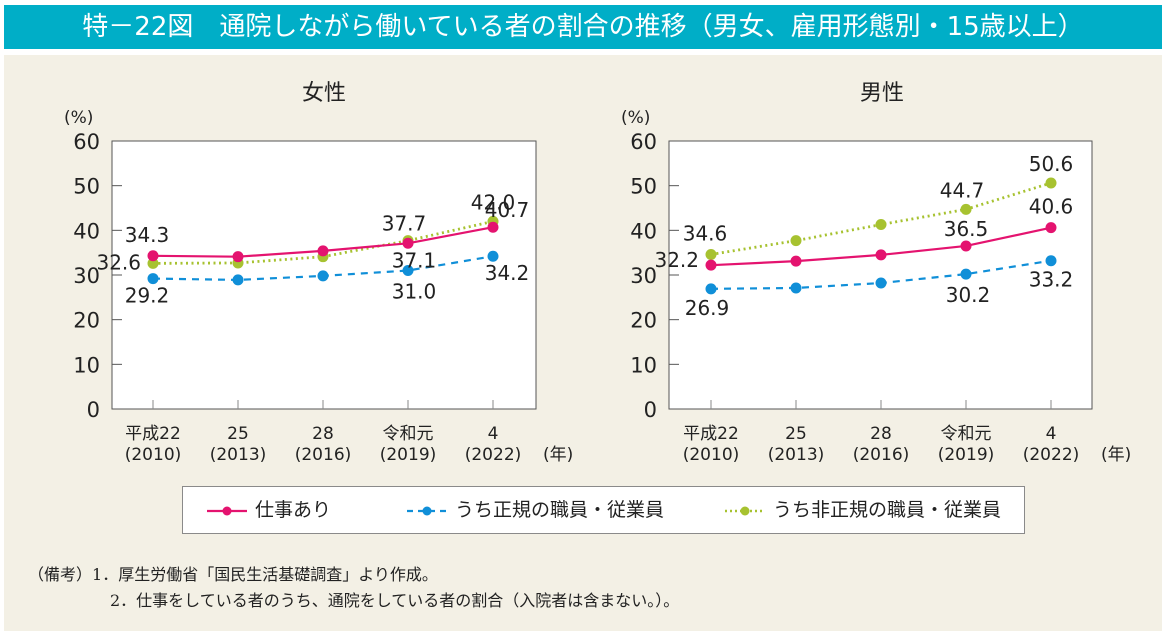  I want to click on legend: 仕事あり うち正規の職員・従業員 うち非正規の職員・従業員, so click(603, 510).